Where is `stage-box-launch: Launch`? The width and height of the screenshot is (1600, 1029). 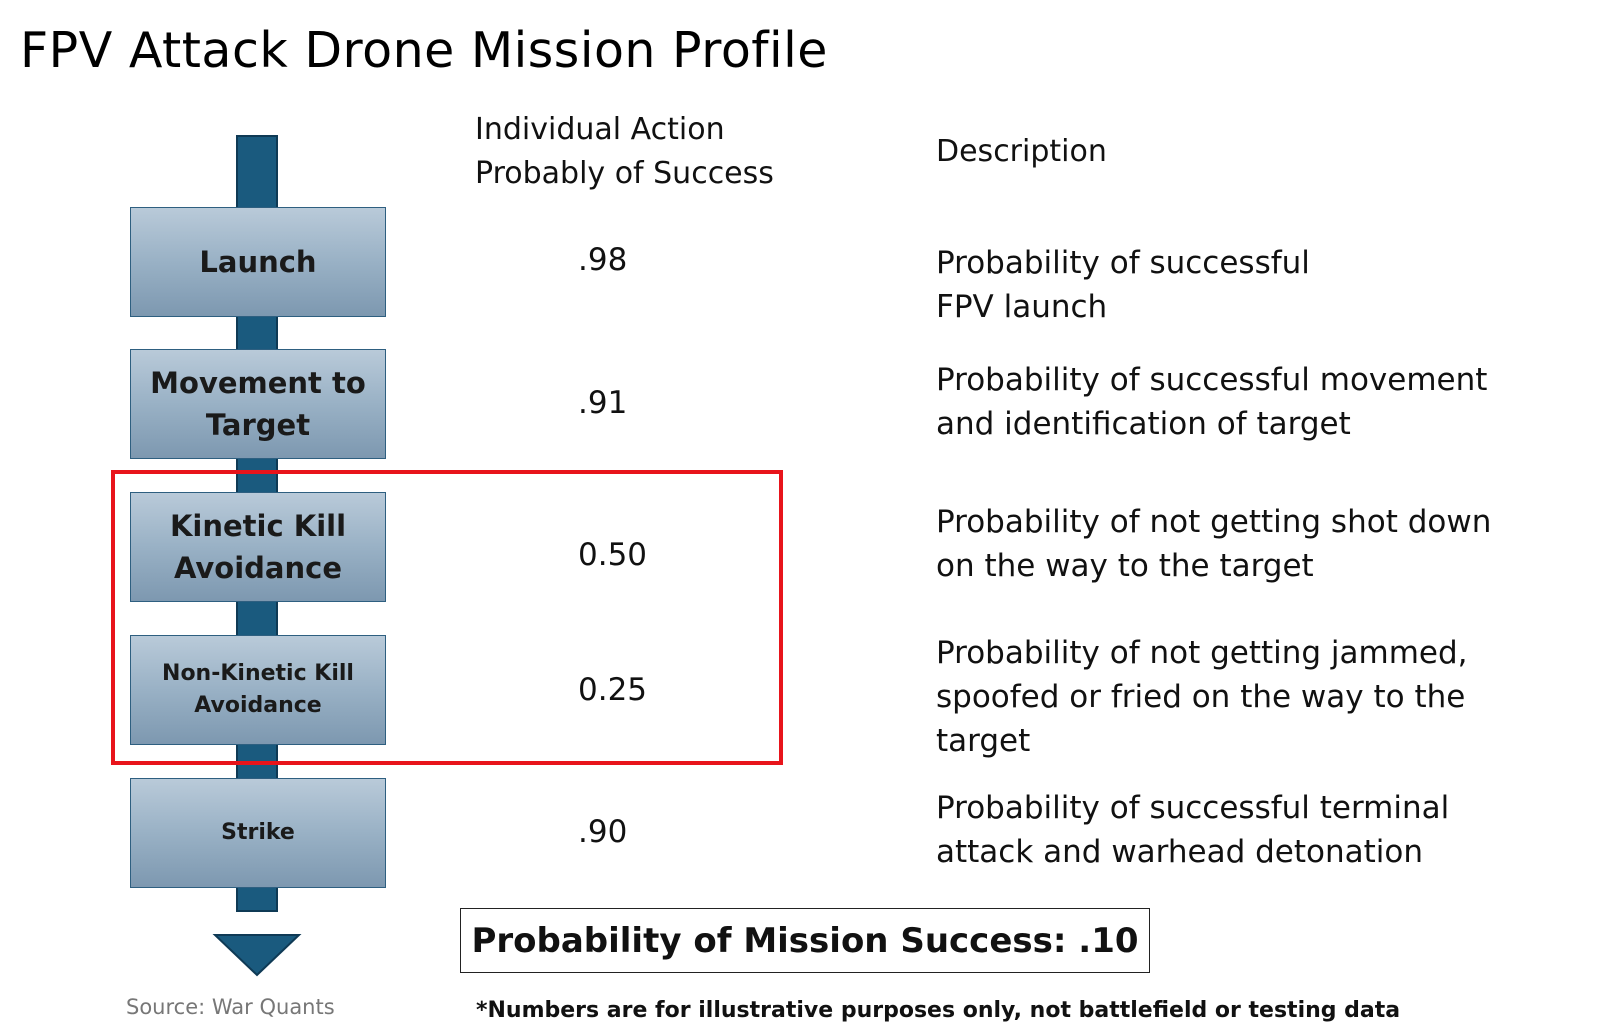 stage-box-launch: Launch is located at coordinates (258, 262).